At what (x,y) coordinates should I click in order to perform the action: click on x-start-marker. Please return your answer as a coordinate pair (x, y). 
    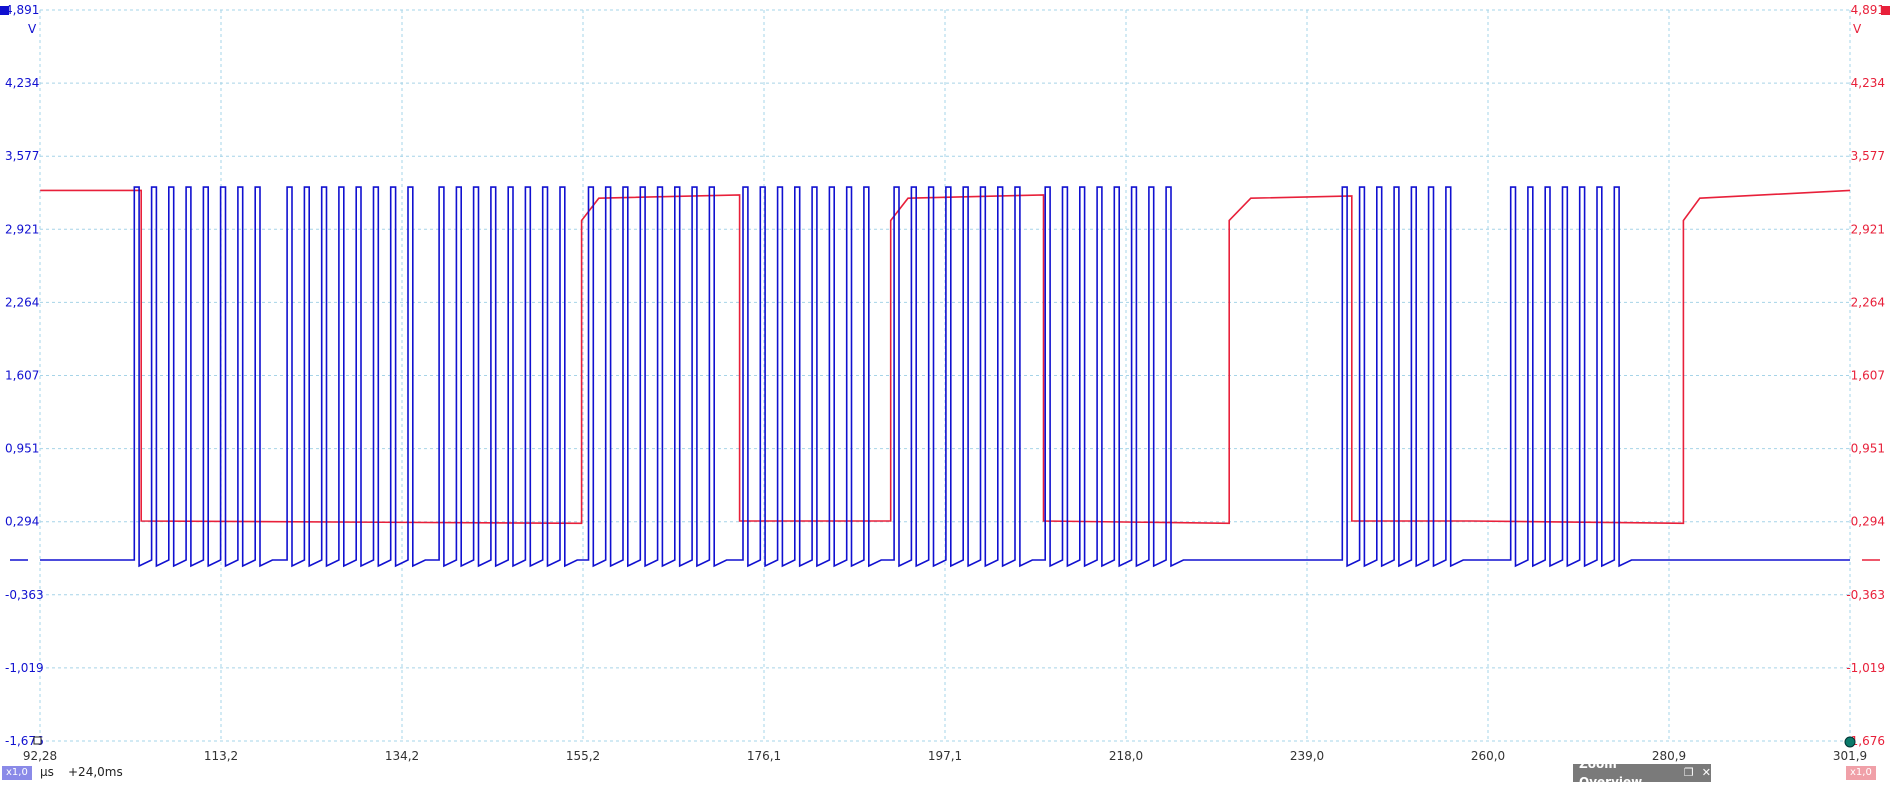
    Looking at the image, I should click on (37, 740).